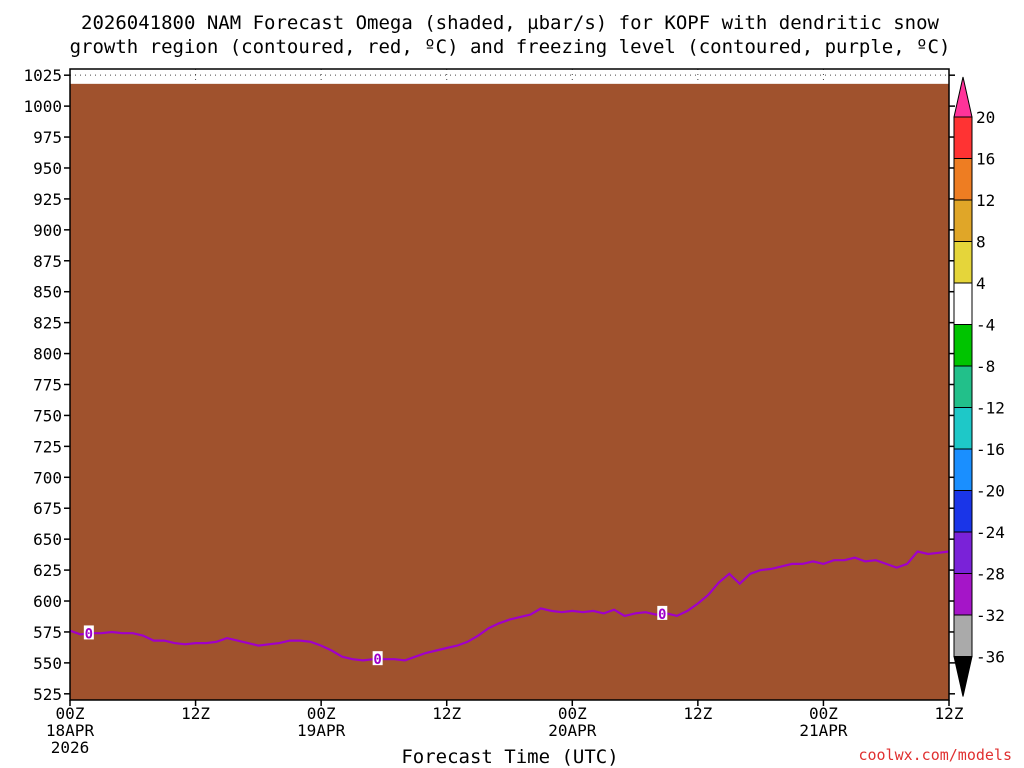 The height and width of the screenshot is (768, 1024). Describe the element at coordinates (70, 747) in the screenshot. I see `x-tick-label: 2026` at that location.